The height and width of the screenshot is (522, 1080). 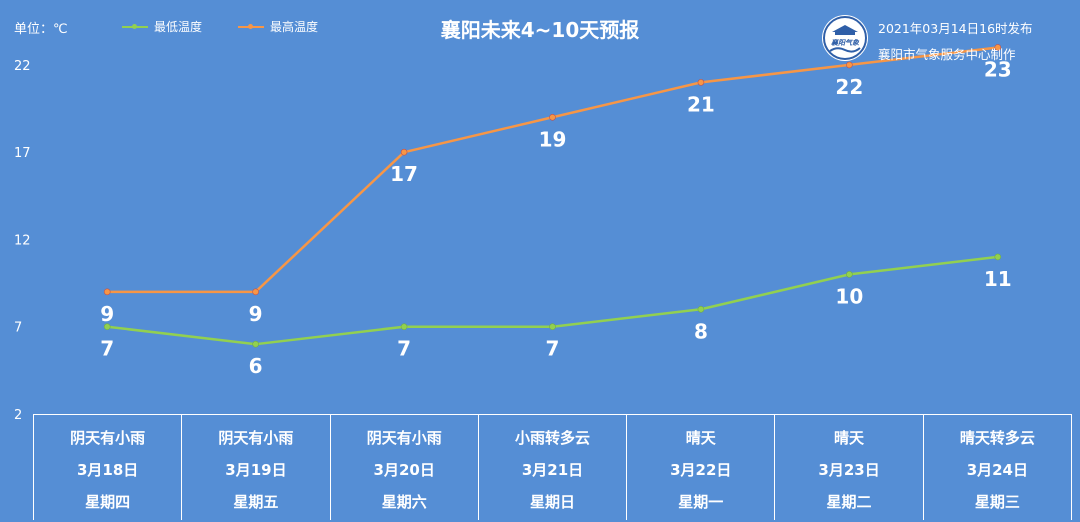 I want to click on data-label: 21, so click(x=701, y=104).